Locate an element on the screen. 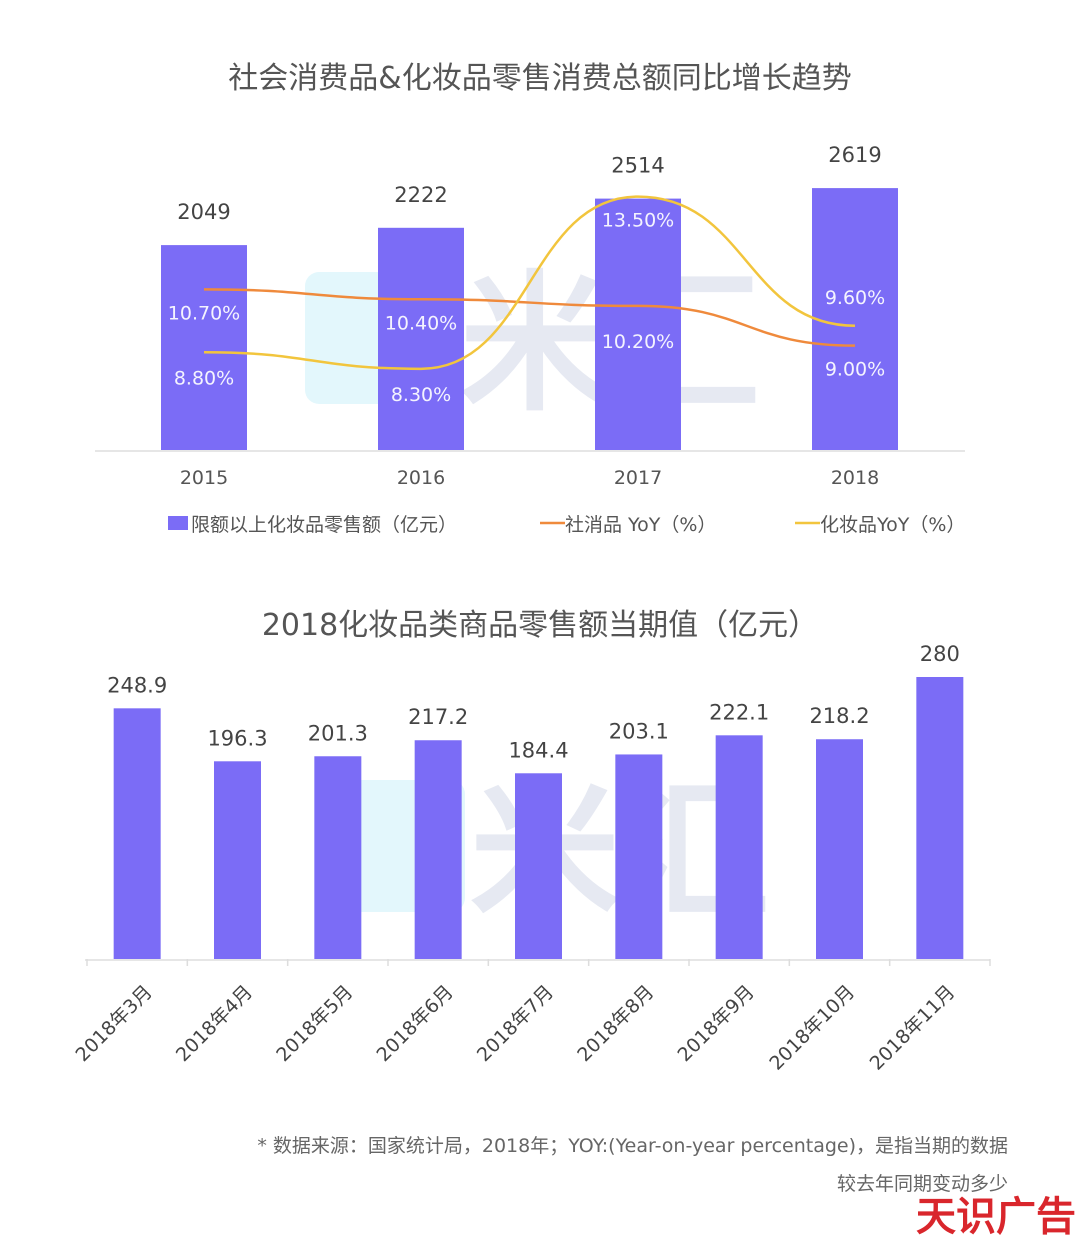 The image size is (1080, 1235). chart1-social-label-2017: 10.20% is located at coordinates (638, 342).